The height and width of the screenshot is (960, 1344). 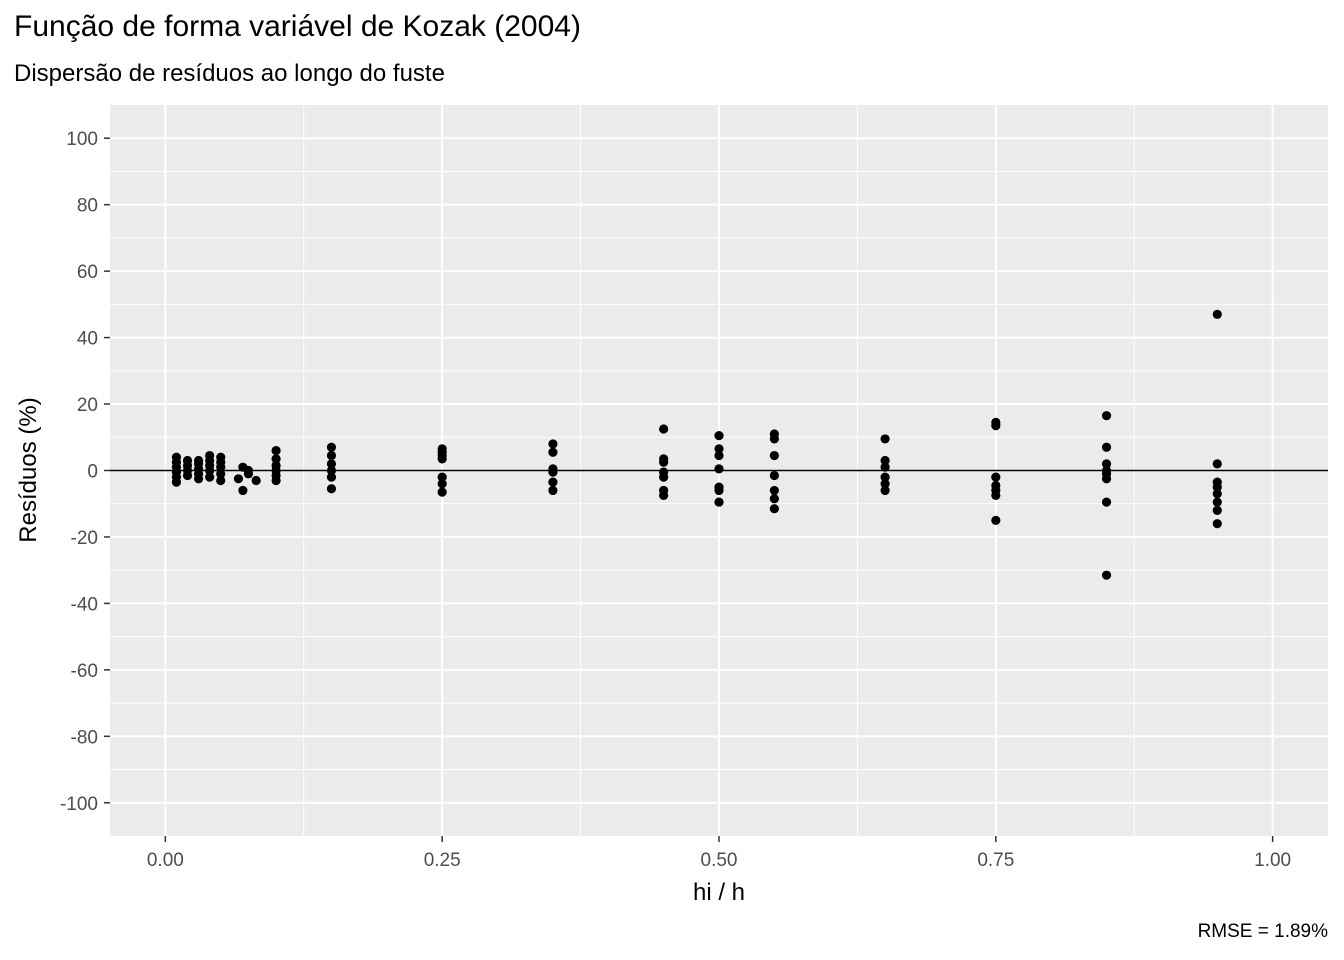 I want to click on x-tick-label: 0.75, so click(x=995, y=860).